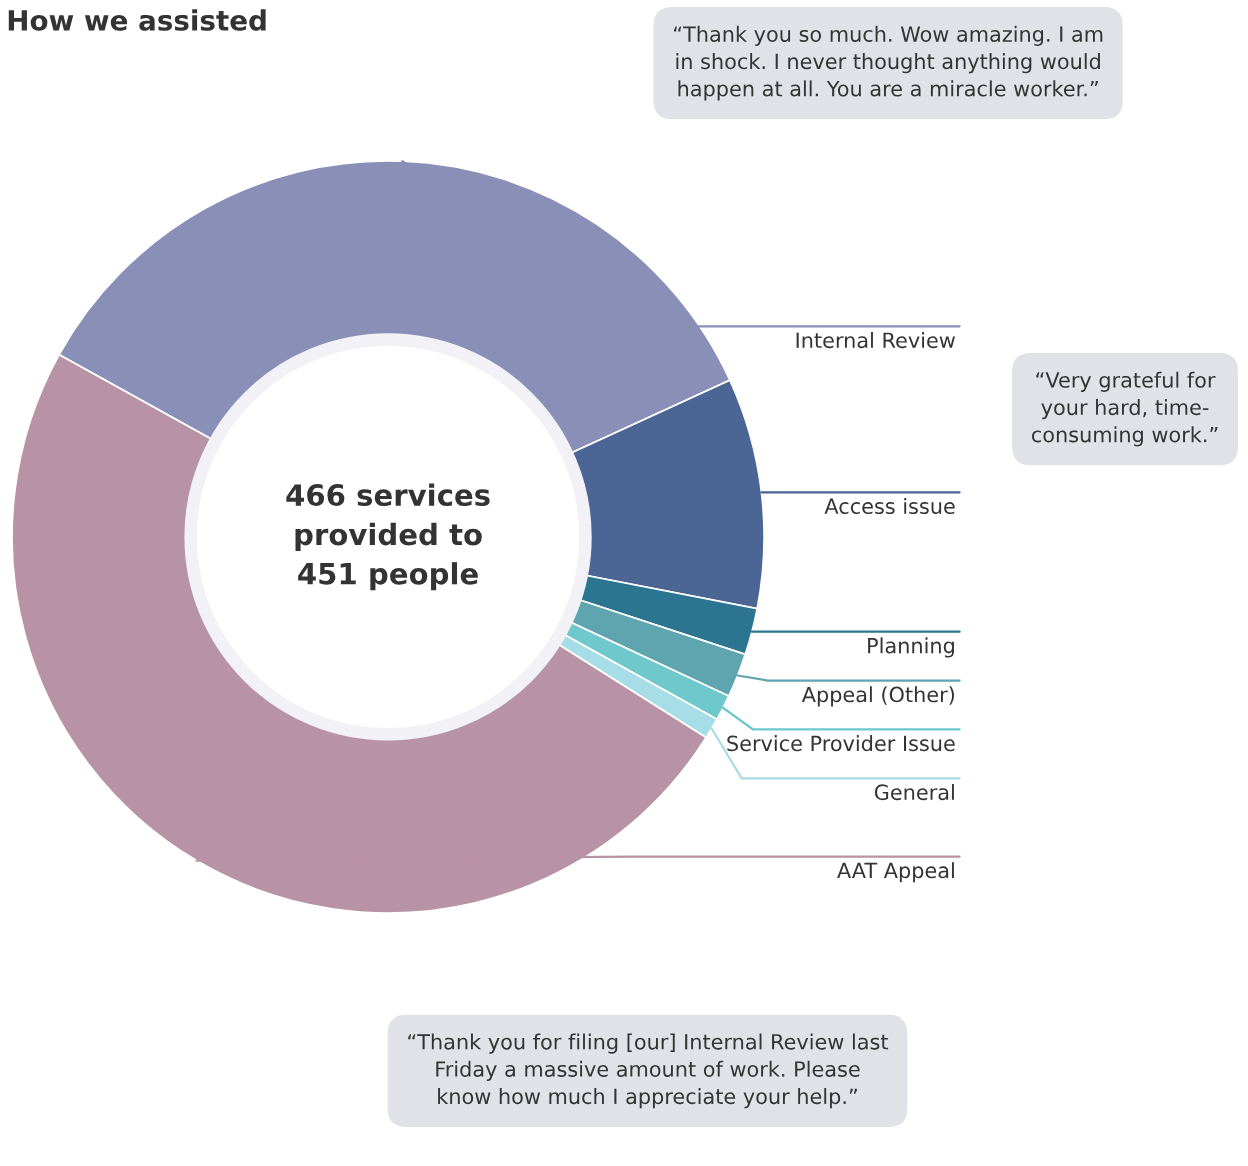  I want to click on slice-label: Appeal (Other), so click(878, 696).